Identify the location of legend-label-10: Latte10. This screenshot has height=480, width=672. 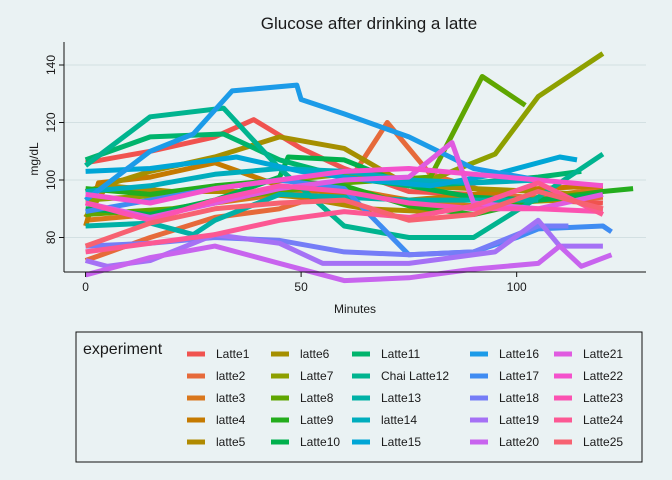
(320, 442).